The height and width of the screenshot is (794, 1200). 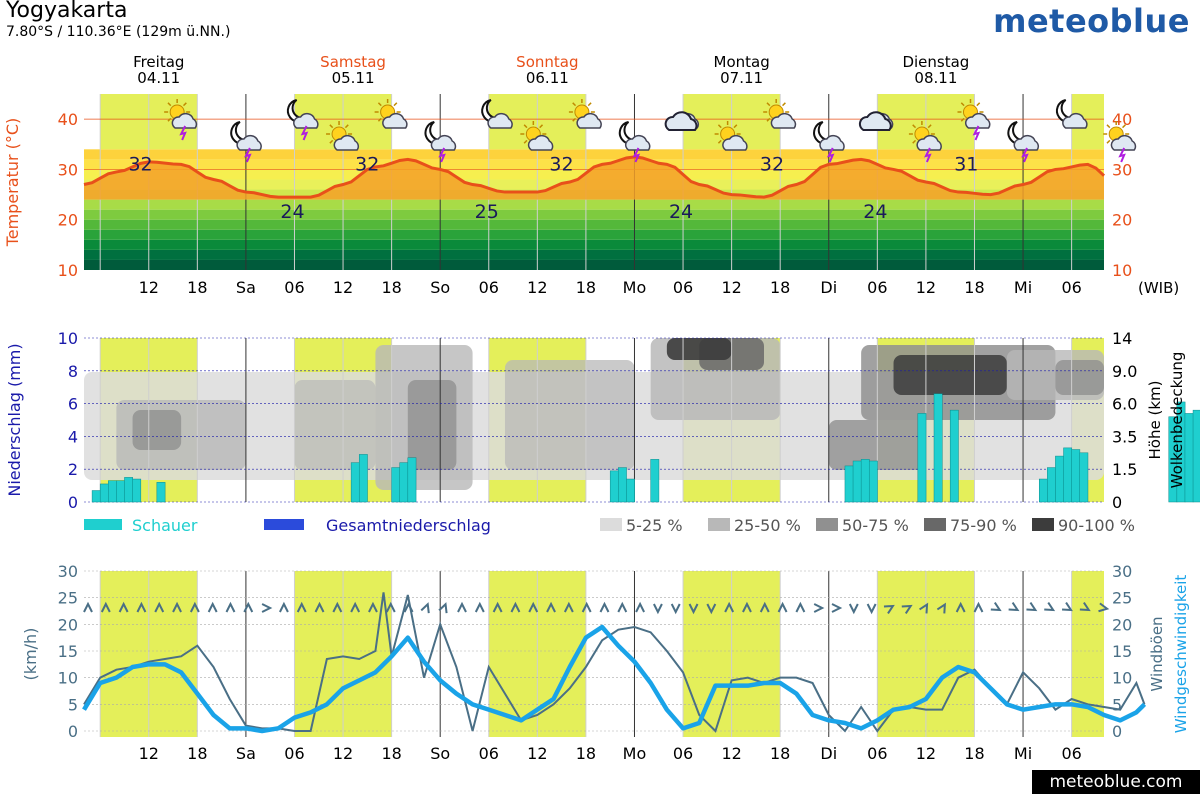 I want to click on daily-min-label: 24, so click(x=681, y=212).